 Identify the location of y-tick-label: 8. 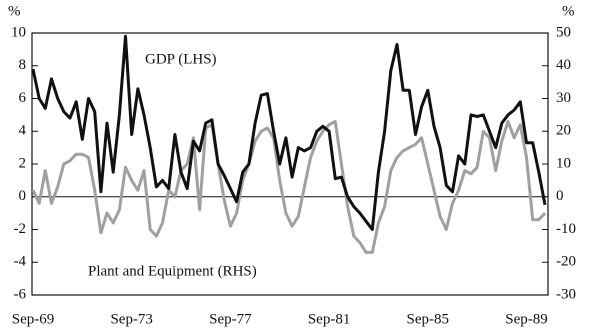
(23, 65).